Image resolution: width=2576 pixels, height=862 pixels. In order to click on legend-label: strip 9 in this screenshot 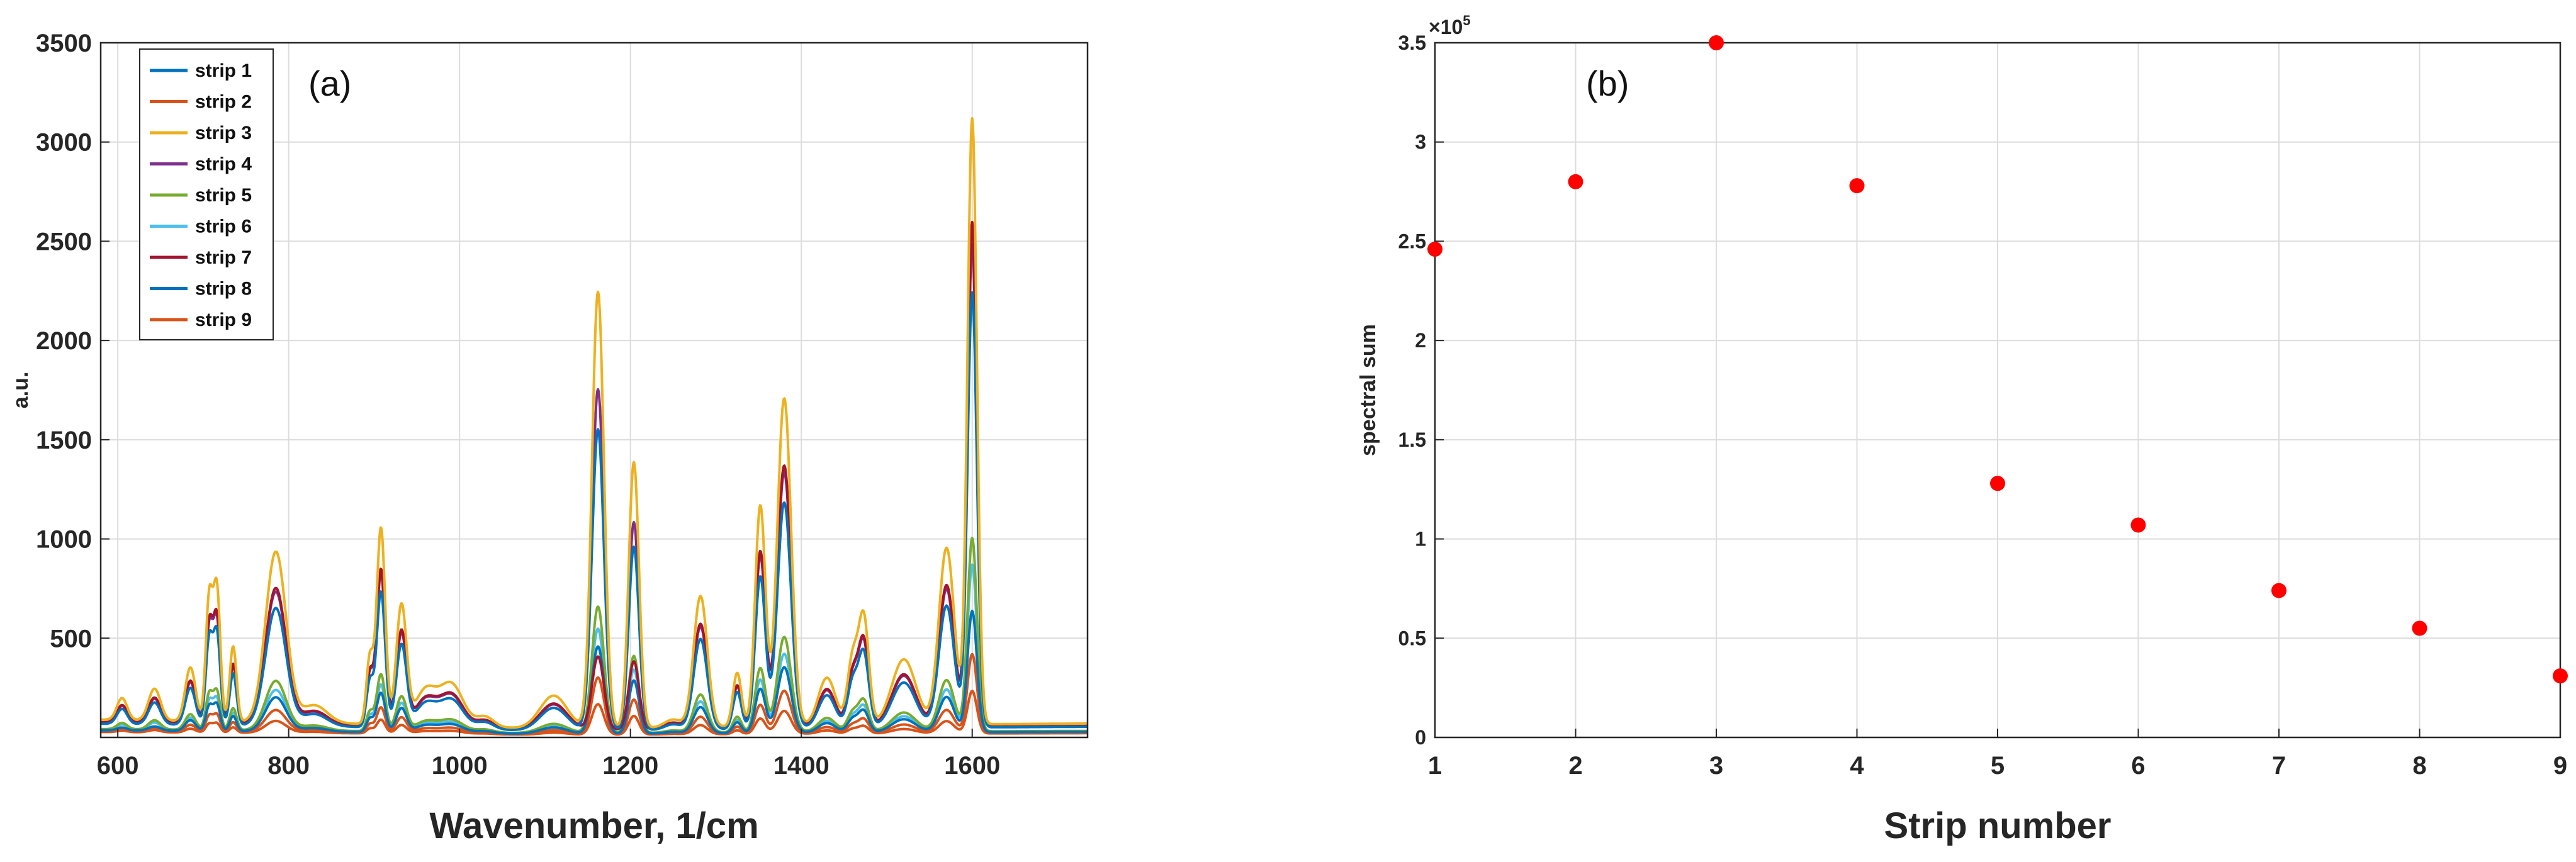, I will do `click(223, 320)`.